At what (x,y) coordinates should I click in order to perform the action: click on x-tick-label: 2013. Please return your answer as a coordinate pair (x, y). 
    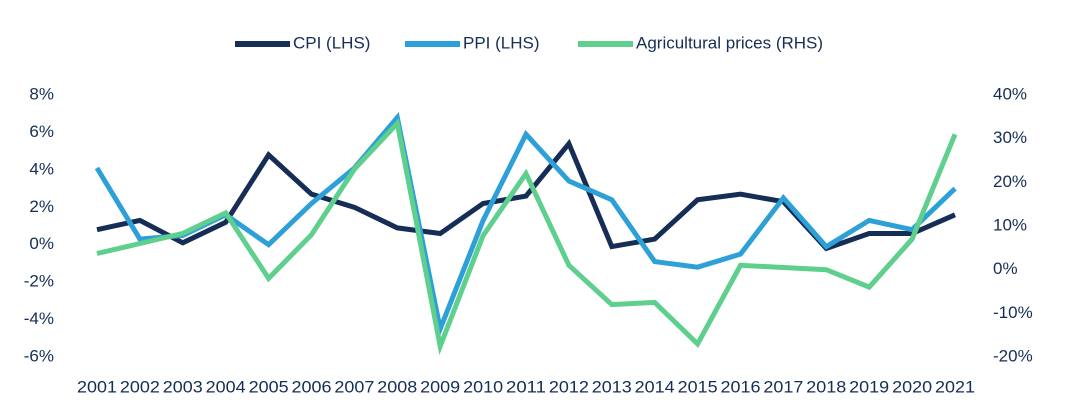
    Looking at the image, I should click on (612, 386).